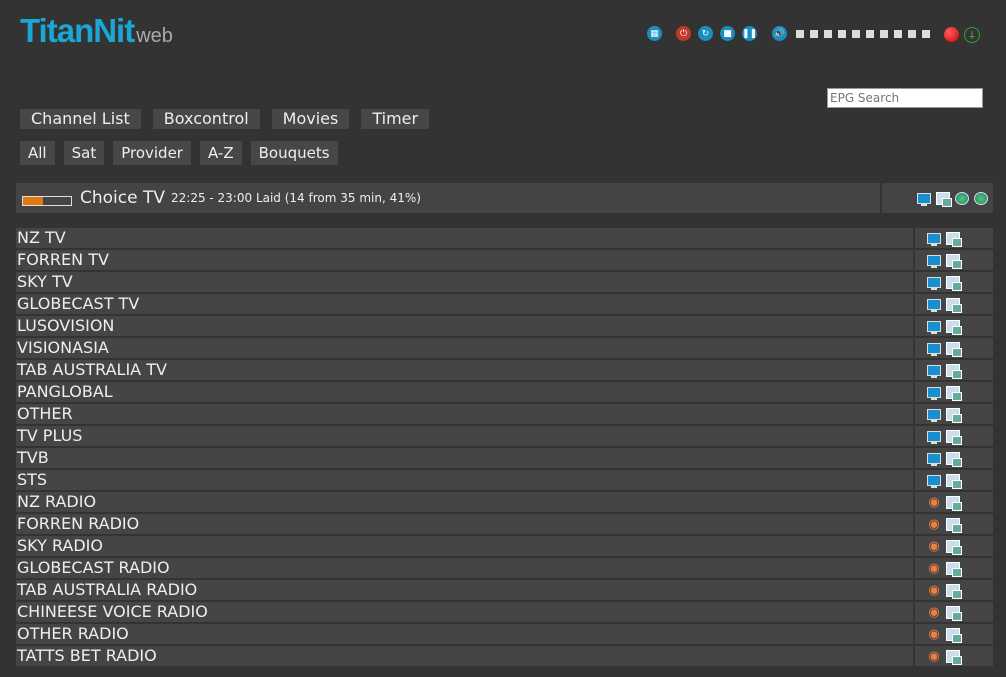 Image resolution: width=1006 pixels, height=677 pixels. I want to click on channel-name: CHINEESE VOICE RADIO, so click(464, 612).